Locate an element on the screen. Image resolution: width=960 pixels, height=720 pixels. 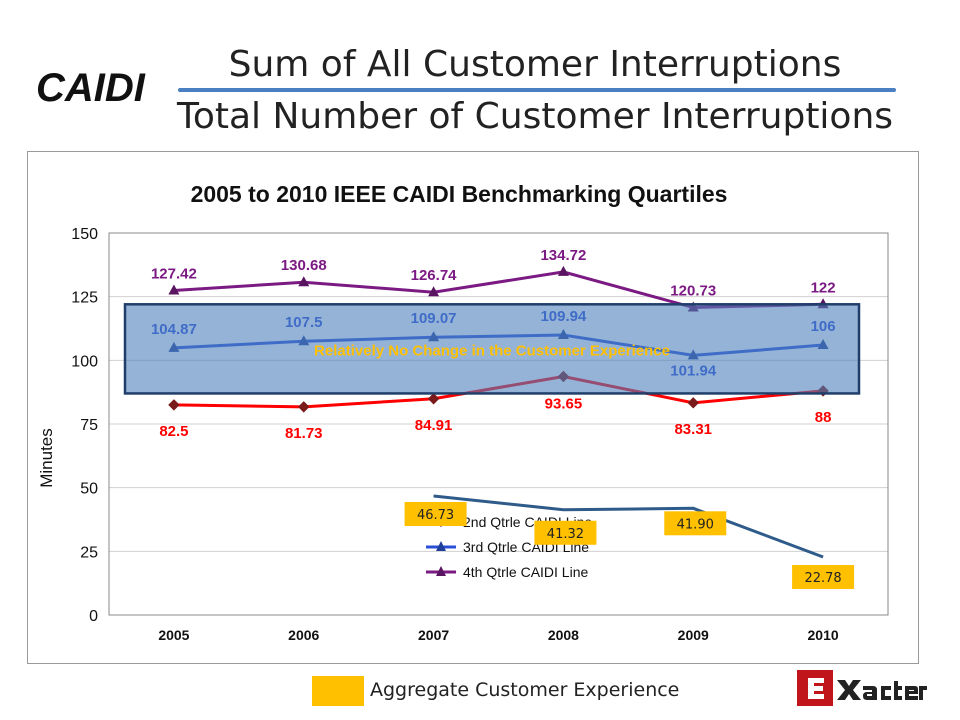
x-tick-label: 2009 is located at coordinates (693, 635).